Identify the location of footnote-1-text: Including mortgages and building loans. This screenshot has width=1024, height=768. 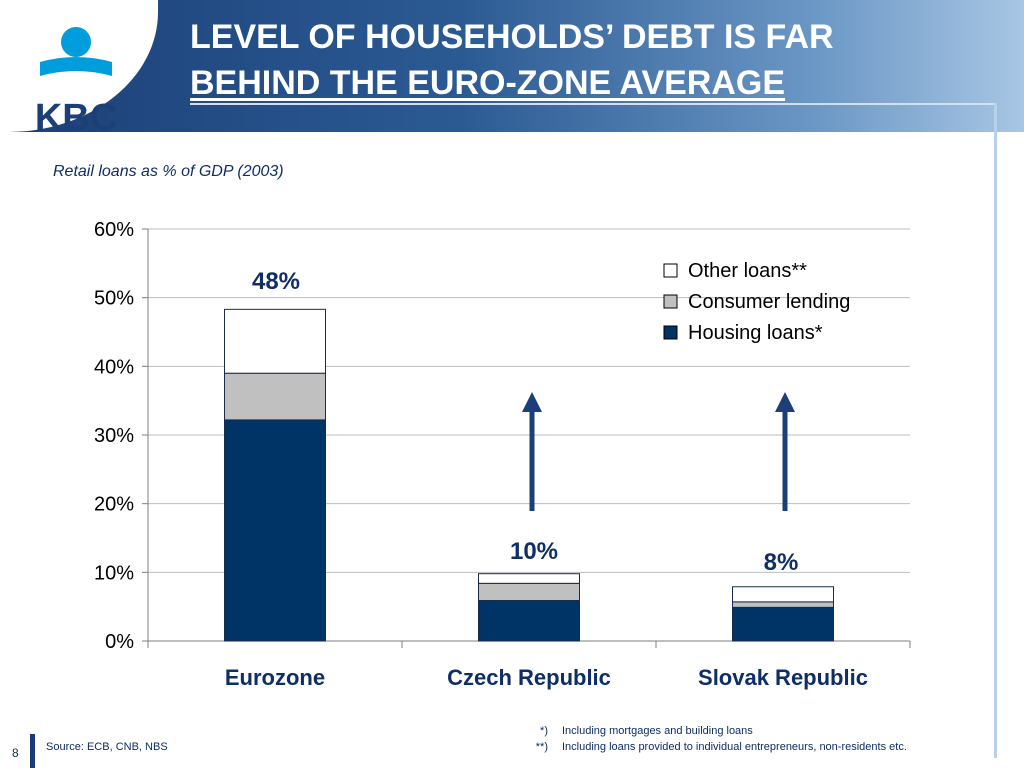
(657, 731).